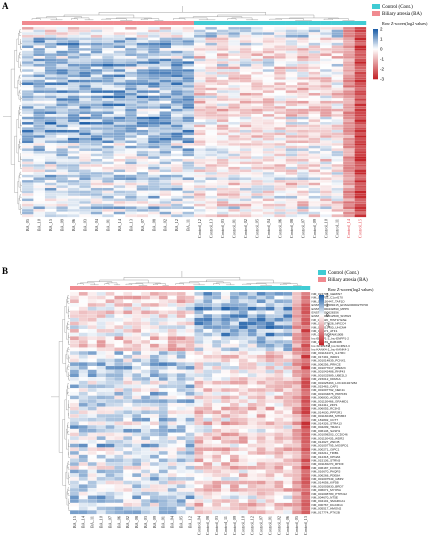 Image resolution: width=435 pixels, height=550 pixels. What do you see at coordinates (234, 525) in the screenshot?
I see `column-label: Control_09` at bounding box center [234, 525].